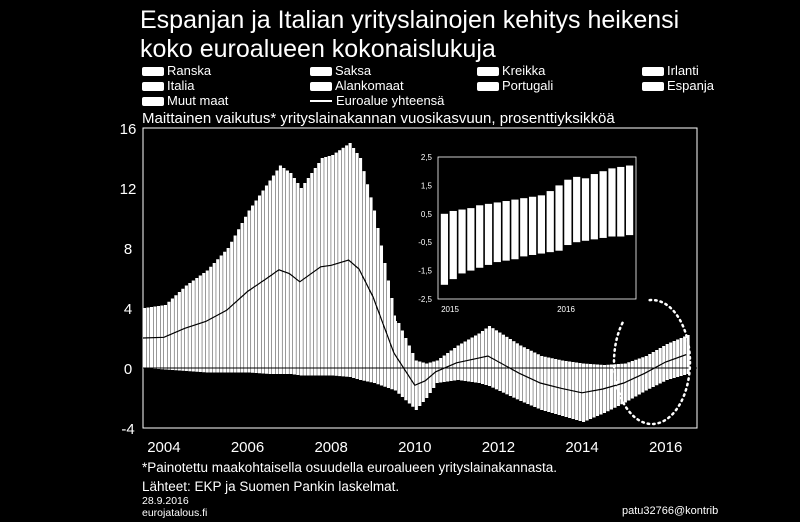 The width and height of the screenshot is (800, 522). What do you see at coordinates (427, 157) in the screenshot?
I see `inset-y-tick-label: 2,5` at bounding box center [427, 157].